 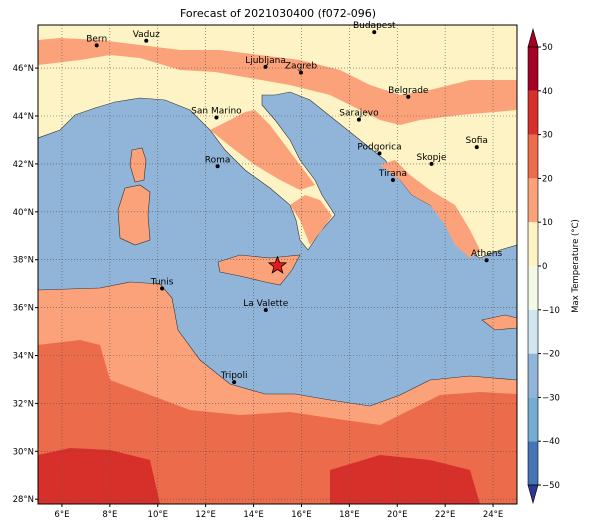 I want to click on lat-tick-label: 34°N, so click(x=23, y=357).